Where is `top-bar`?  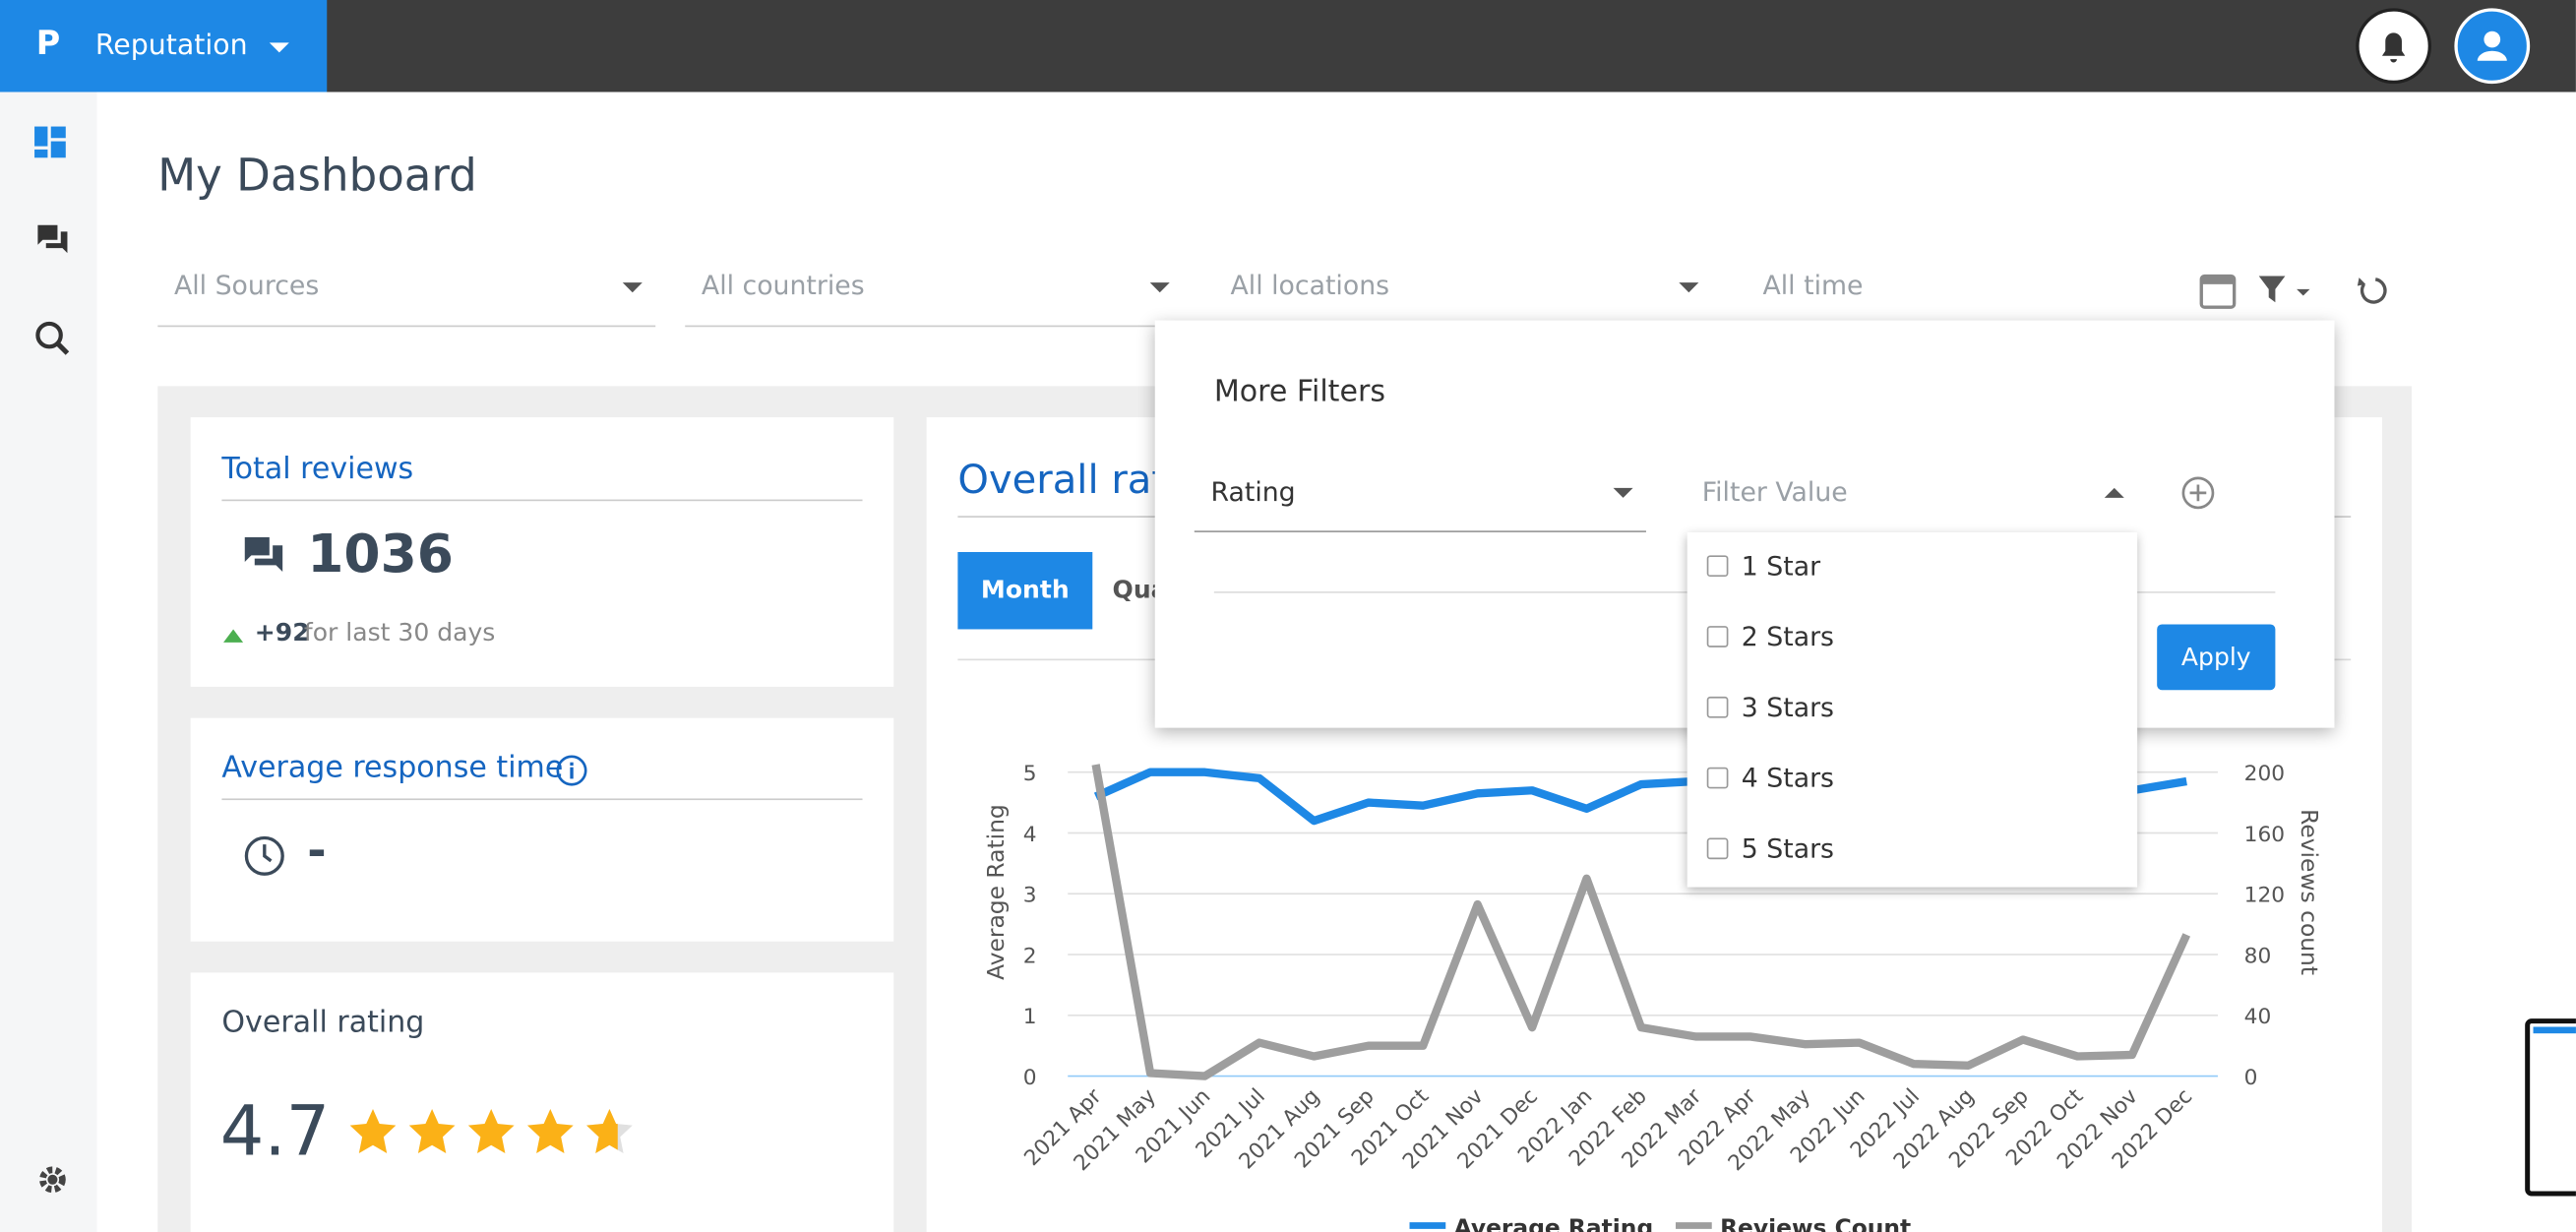
top-bar is located at coordinates (1288, 46).